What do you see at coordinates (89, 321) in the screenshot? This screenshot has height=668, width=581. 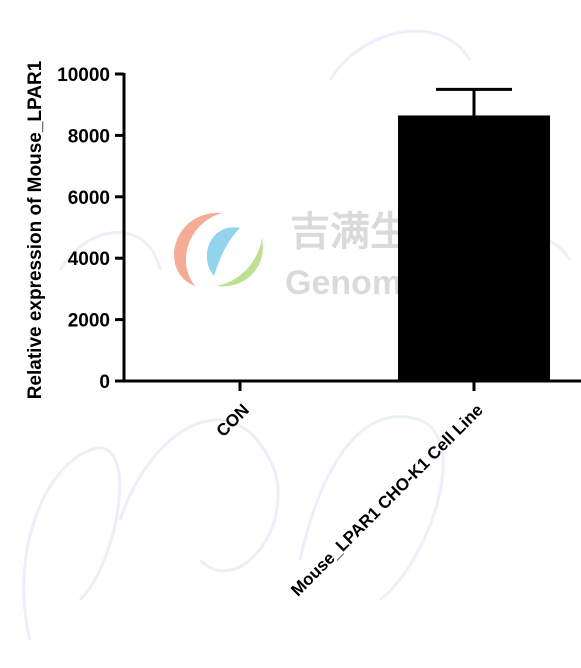 I see `y-tick-label: 2000` at bounding box center [89, 321].